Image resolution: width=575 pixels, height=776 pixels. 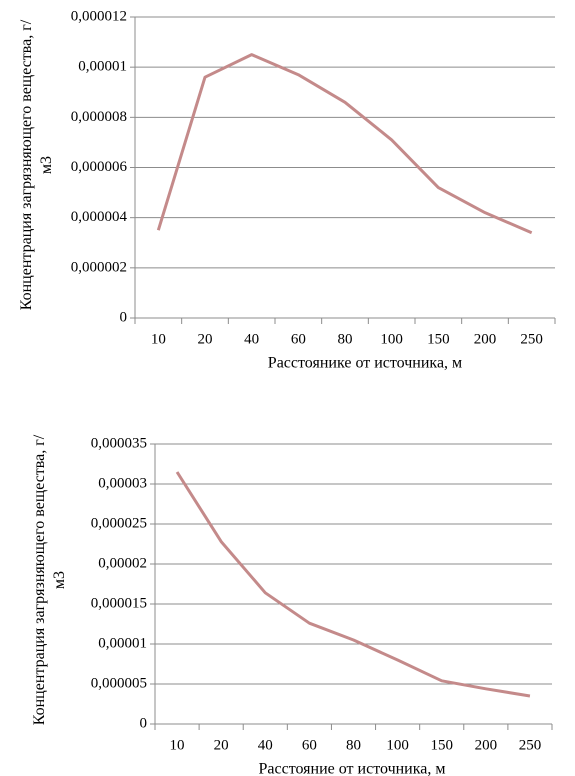 What do you see at coordinates (99, 267) in the screenshot?
I see `y-tick-label: 0,000002` at bounding box center [99, 267].